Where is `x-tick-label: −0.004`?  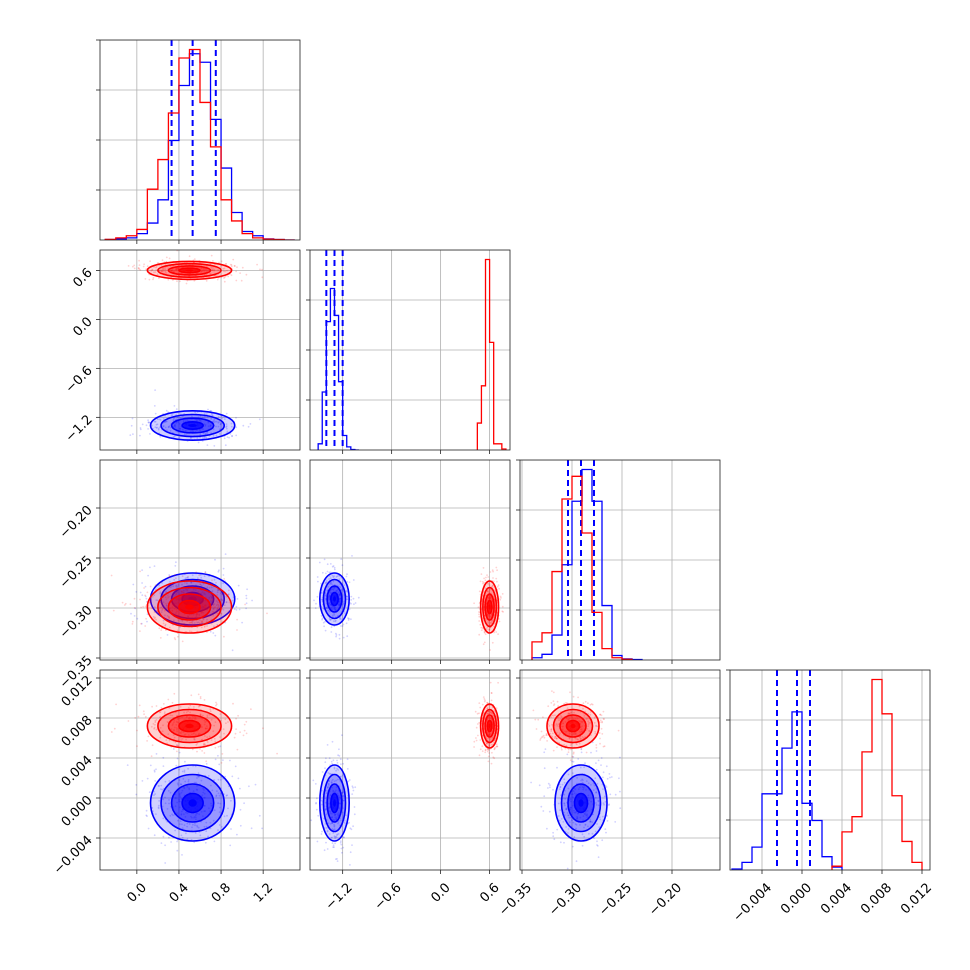 x-tick-label: −0.004 is located at coordinates (752, 902).